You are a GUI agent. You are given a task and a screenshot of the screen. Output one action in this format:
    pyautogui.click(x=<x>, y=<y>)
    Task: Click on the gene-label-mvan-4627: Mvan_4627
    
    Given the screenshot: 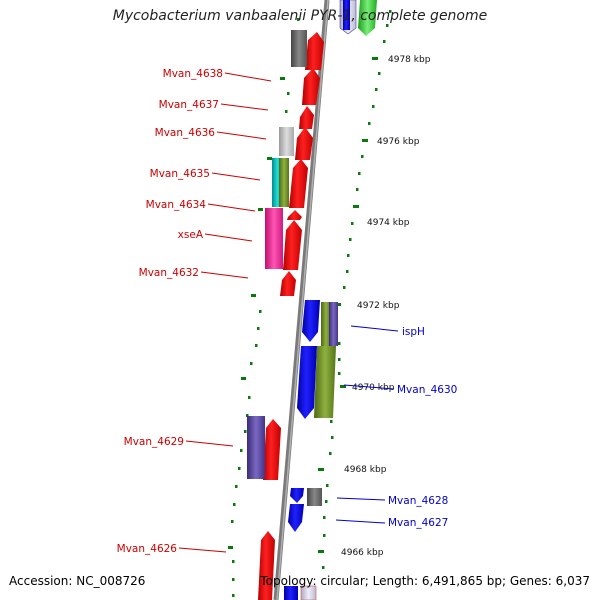 What is the action you would take?
    pyautogui.click(x=418, y=523)
    